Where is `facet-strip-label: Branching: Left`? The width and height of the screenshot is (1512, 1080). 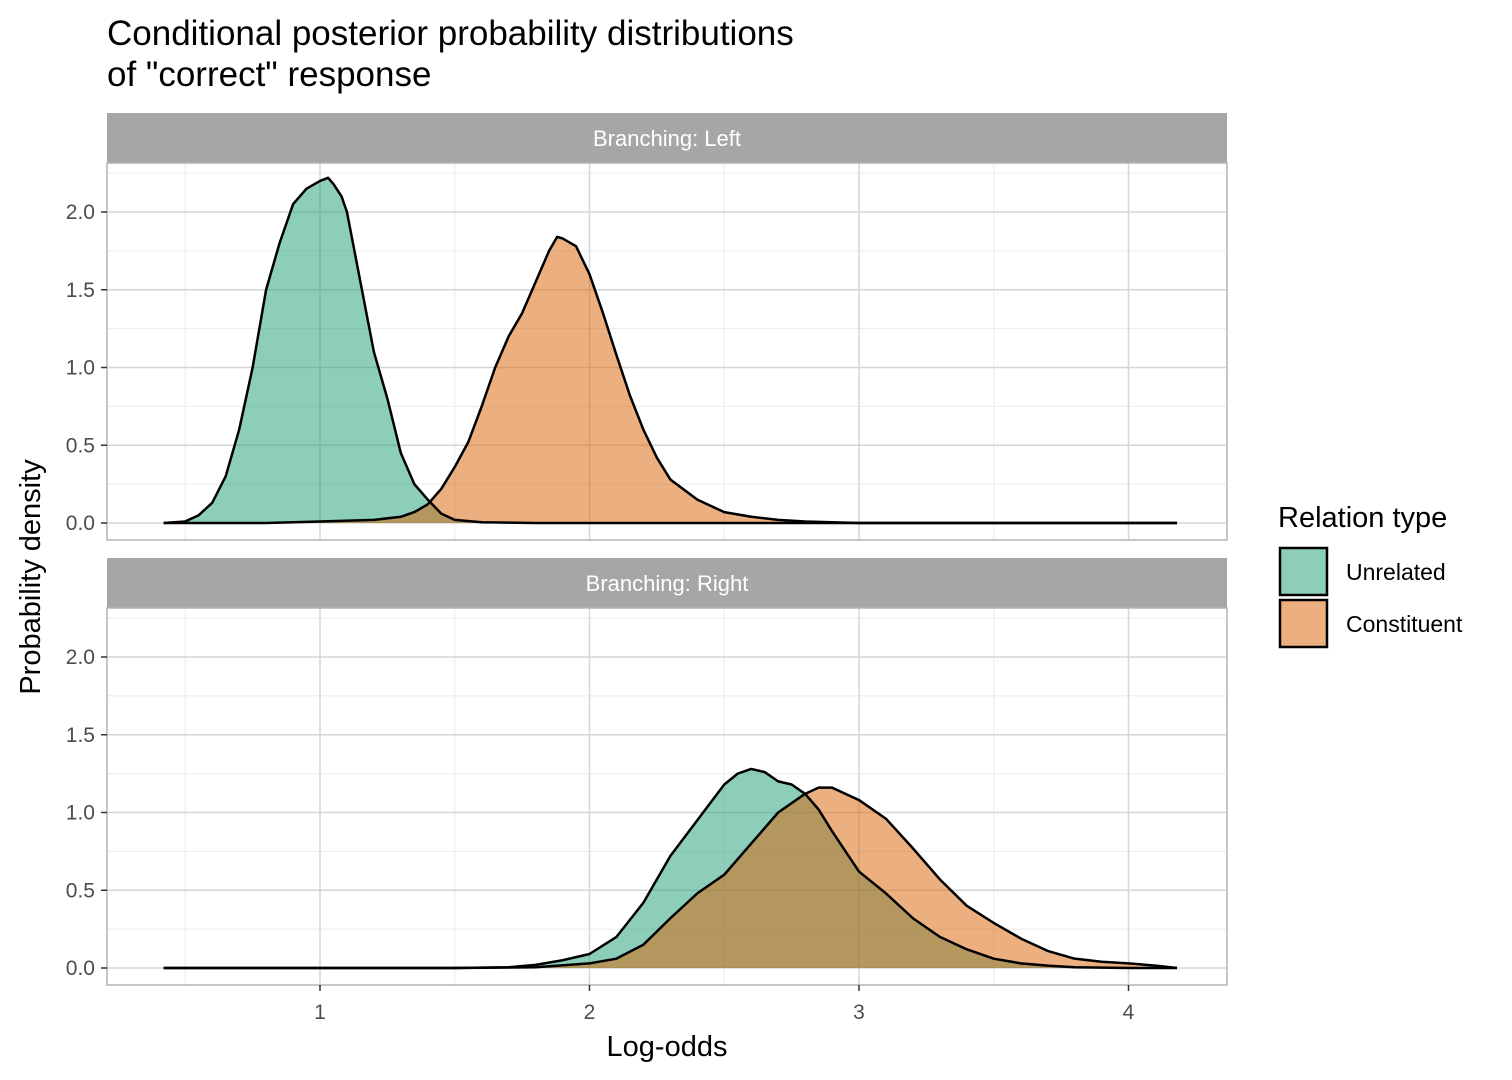
facet-strip-label: Branching: Left is located at coordinates (667, 138).